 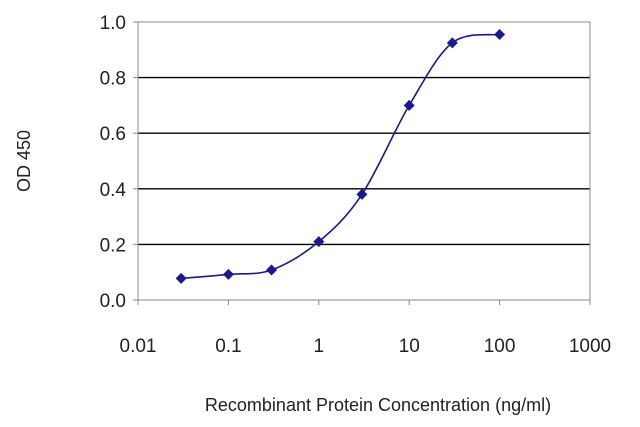 What do you see at coordinates (113, 23) in the screenshot?
I see `y-tick-label-5: 1.0` at bounding box center [113, 23].